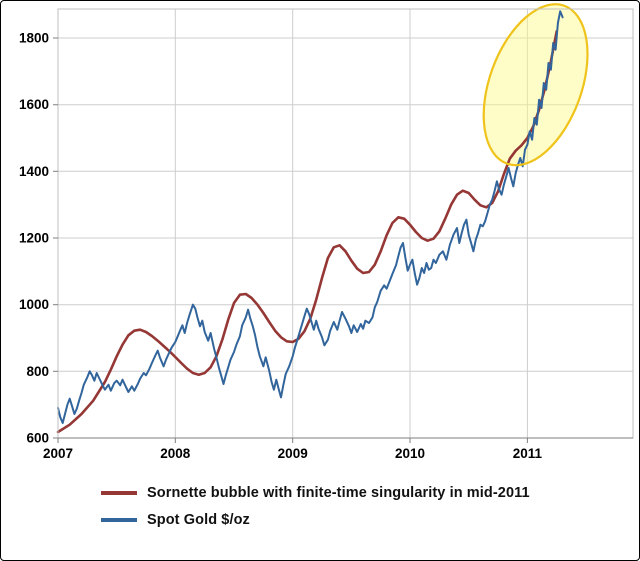 This screenshot has width=640, height=561. Describe the element at coordinates (34, 38) in the screenshot. I see `y-tick-label: 1800` at that location.